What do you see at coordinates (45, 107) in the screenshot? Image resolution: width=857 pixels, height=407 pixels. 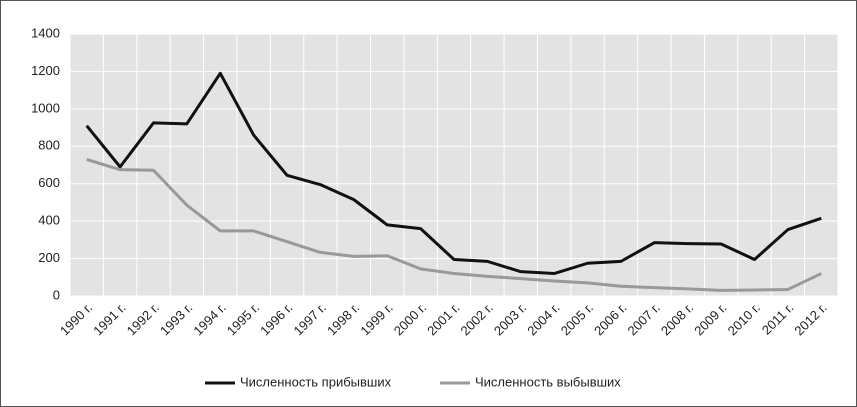 I see `y-tick-label: 1000` at bounding box center [45, 107].